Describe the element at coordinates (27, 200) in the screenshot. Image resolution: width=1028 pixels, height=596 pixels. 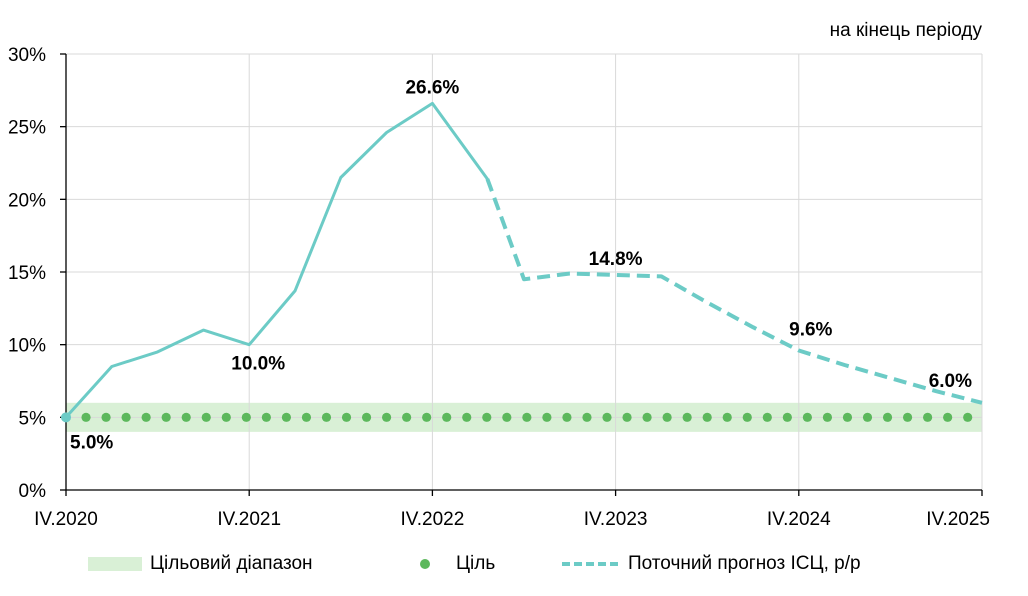
I see `y-tick-label: 20%` at that location.